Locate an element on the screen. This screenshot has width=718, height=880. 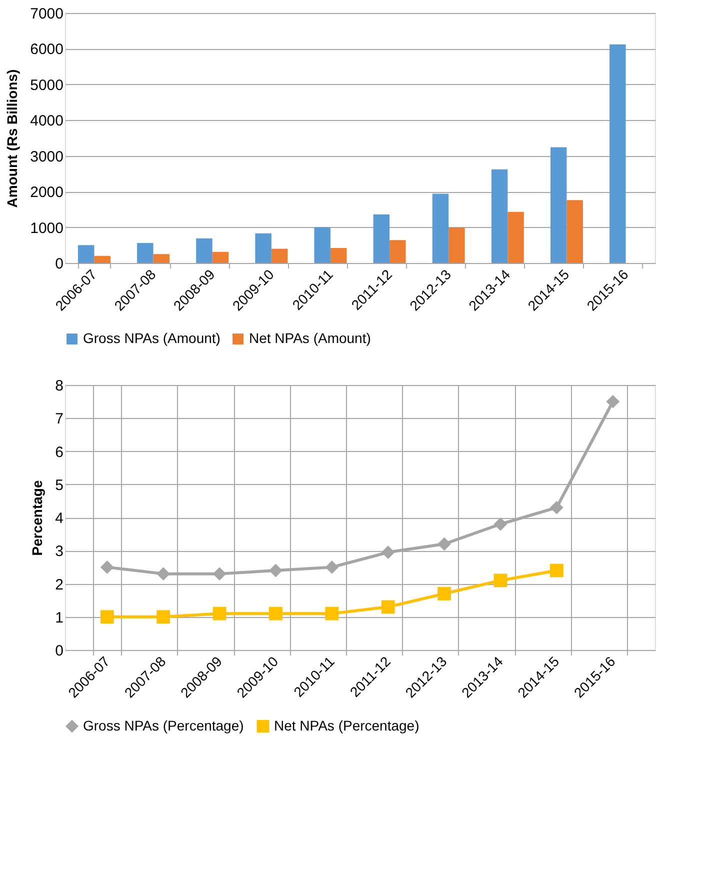
legend-label: Net NPAs (Percentage) is located at coordinates (347, 725).